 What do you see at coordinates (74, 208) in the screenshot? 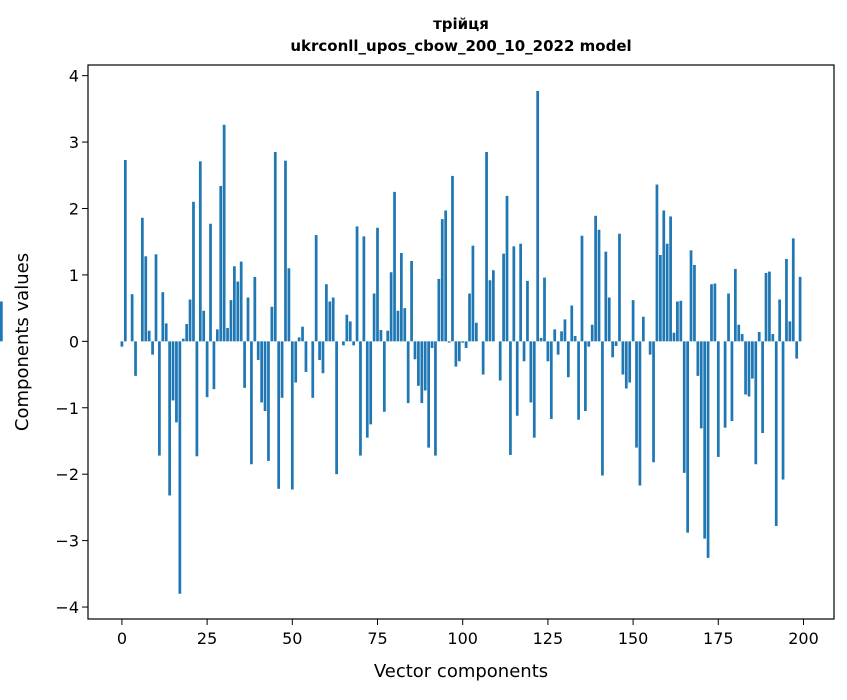
I see `y-tick-label: 2` at bounding box center [74, 208].